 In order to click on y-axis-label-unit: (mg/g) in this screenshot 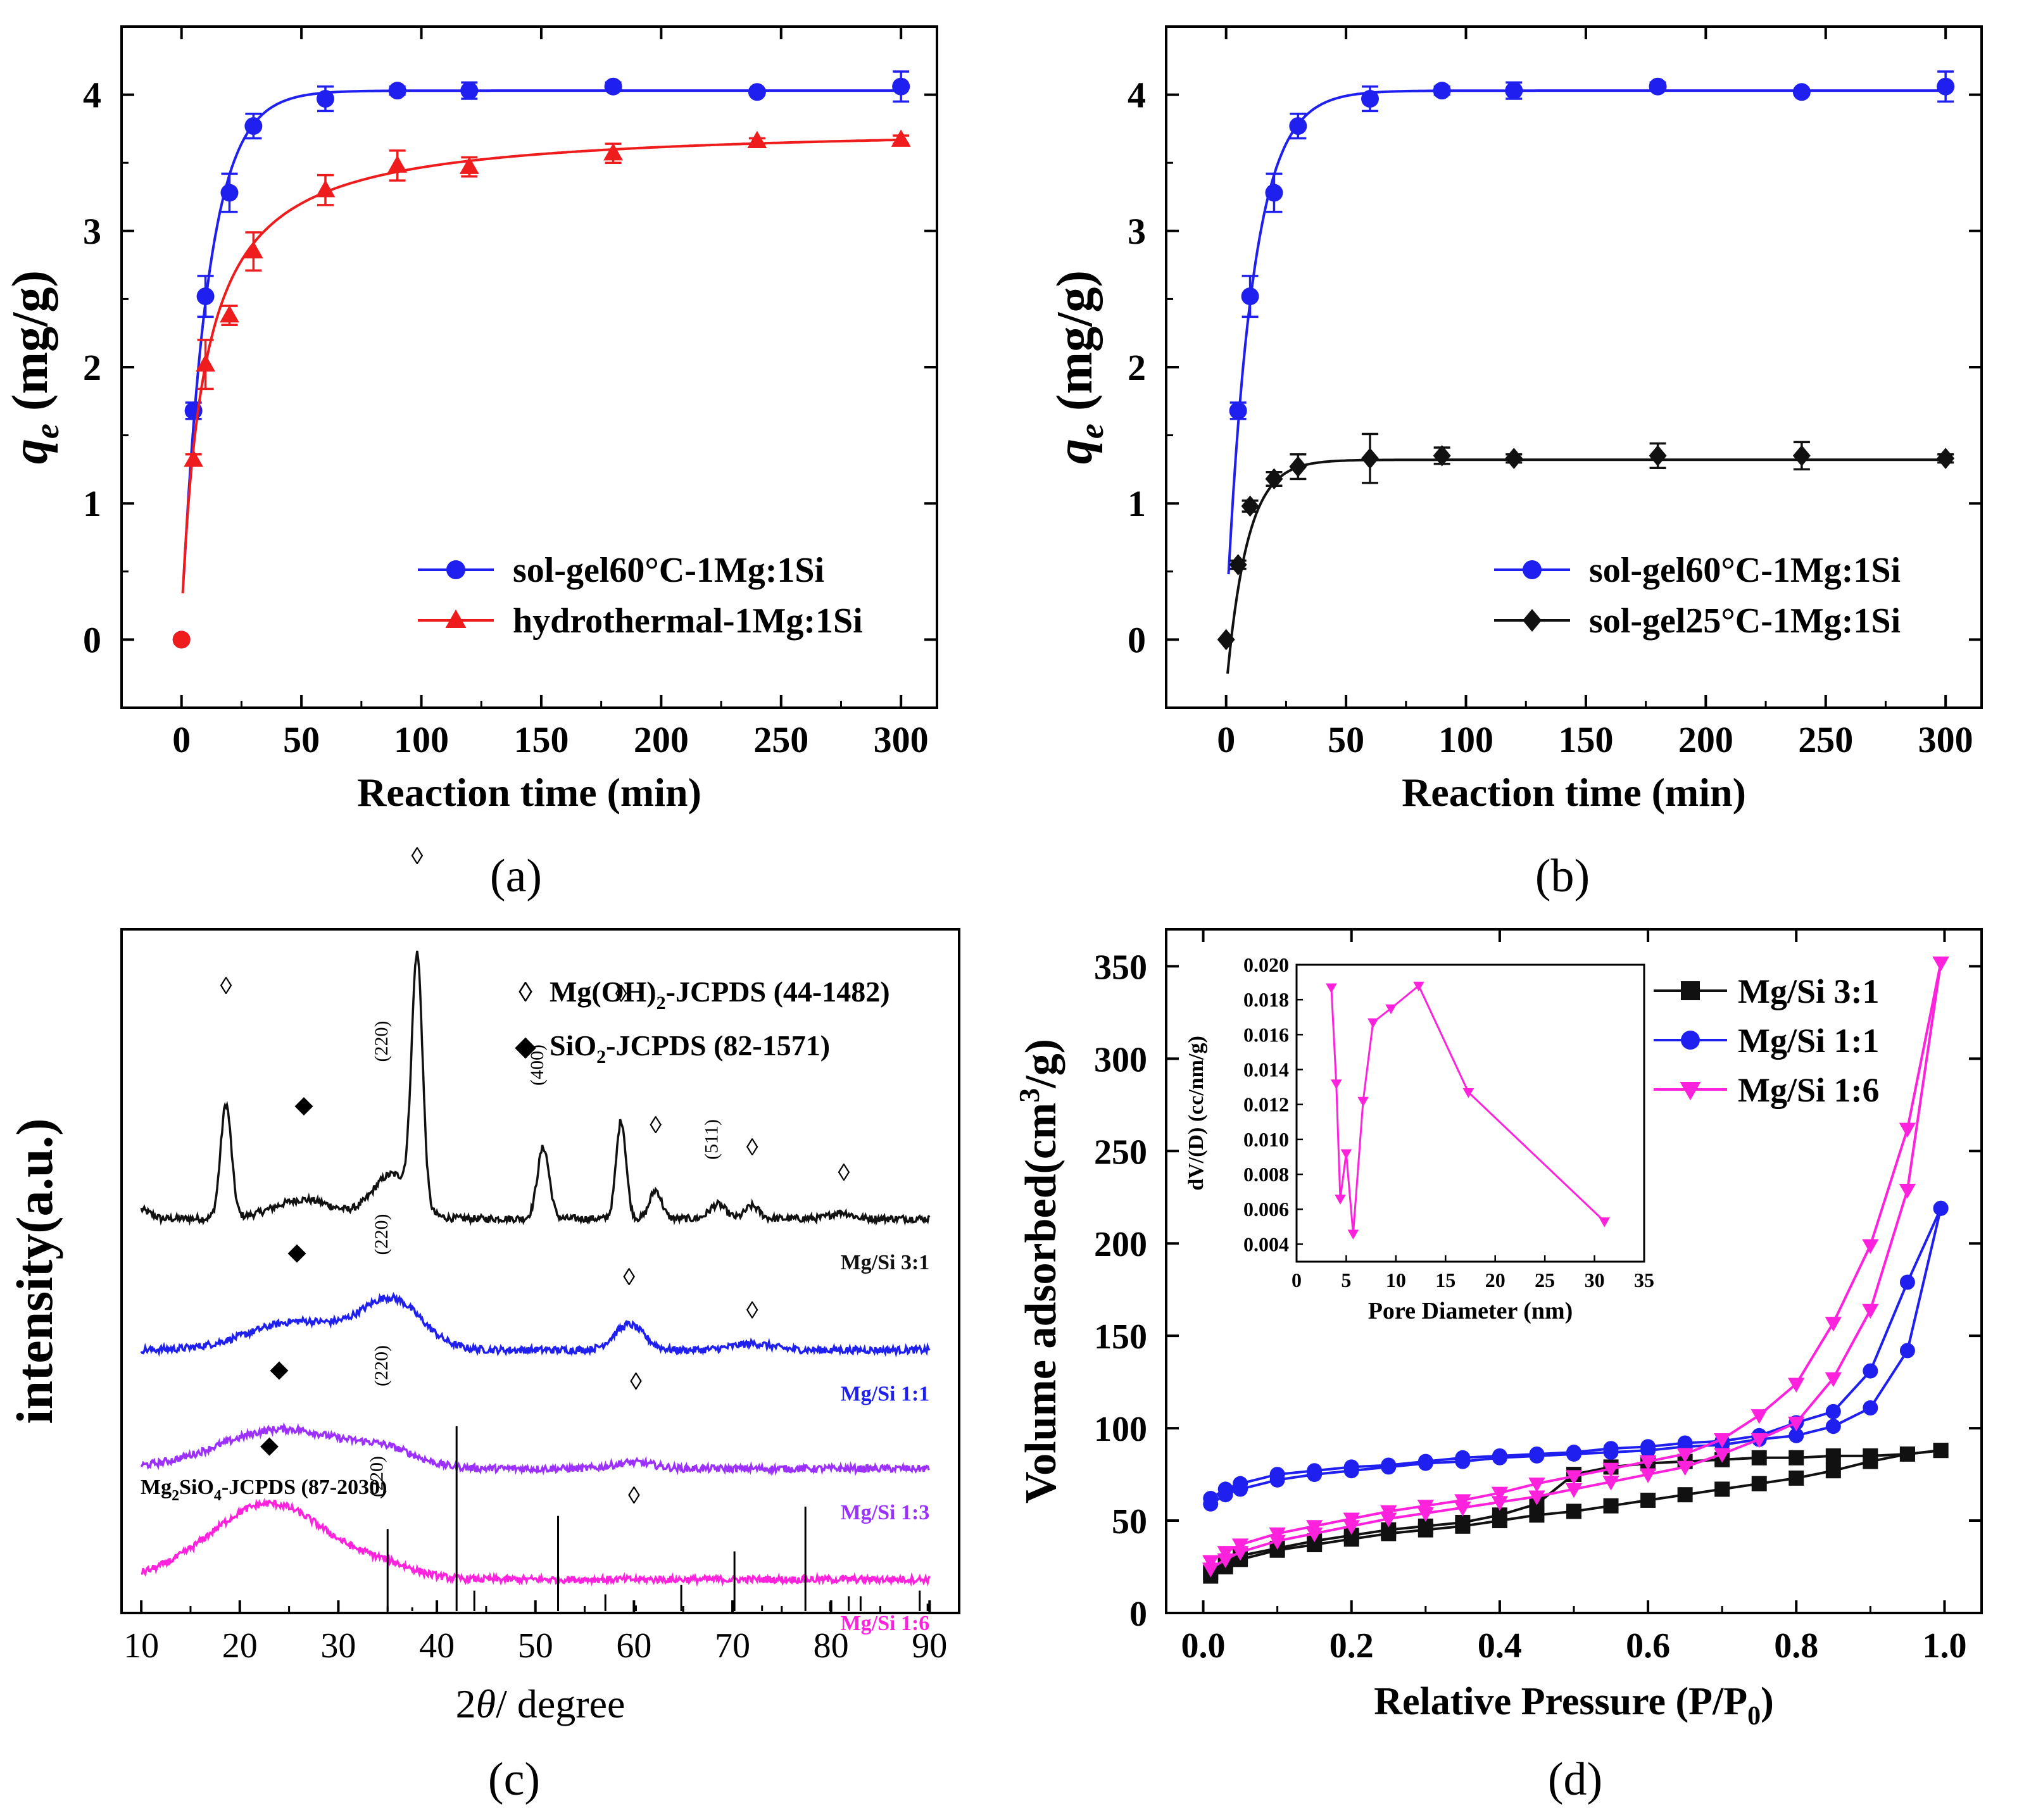, I will do `click(30, 347)`.